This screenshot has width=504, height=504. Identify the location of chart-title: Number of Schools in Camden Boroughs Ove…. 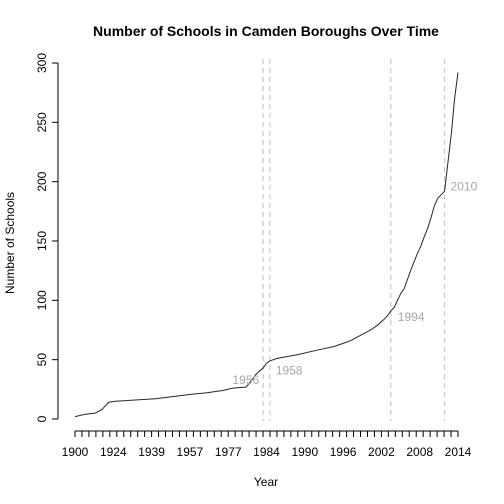
(266, 31).